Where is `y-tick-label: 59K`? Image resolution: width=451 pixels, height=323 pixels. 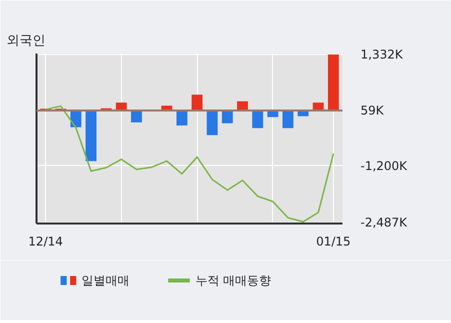 y-tick-label: 59K is located at coordinates (372, 111).